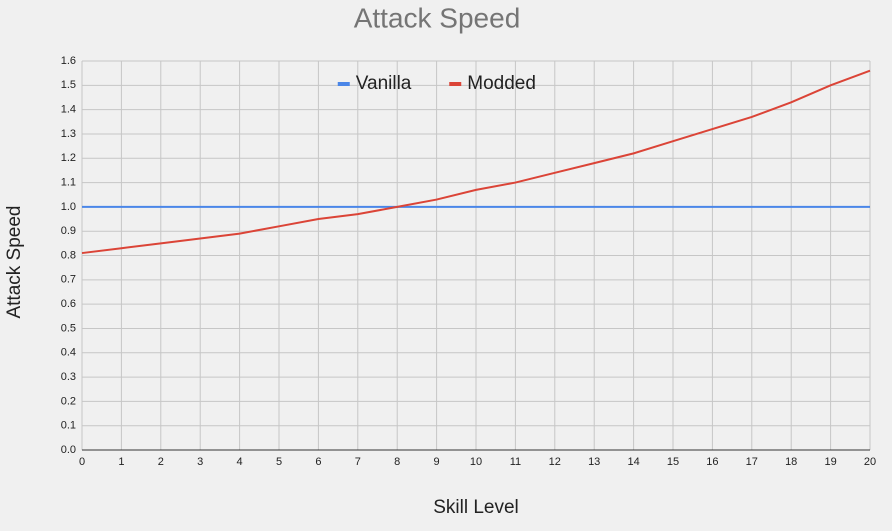 The width and height of the screenshot is (892, 531). Describe the element at coordinates (68, 450) in the screenshot. I see `y-tick-label: 0.0` at that location.